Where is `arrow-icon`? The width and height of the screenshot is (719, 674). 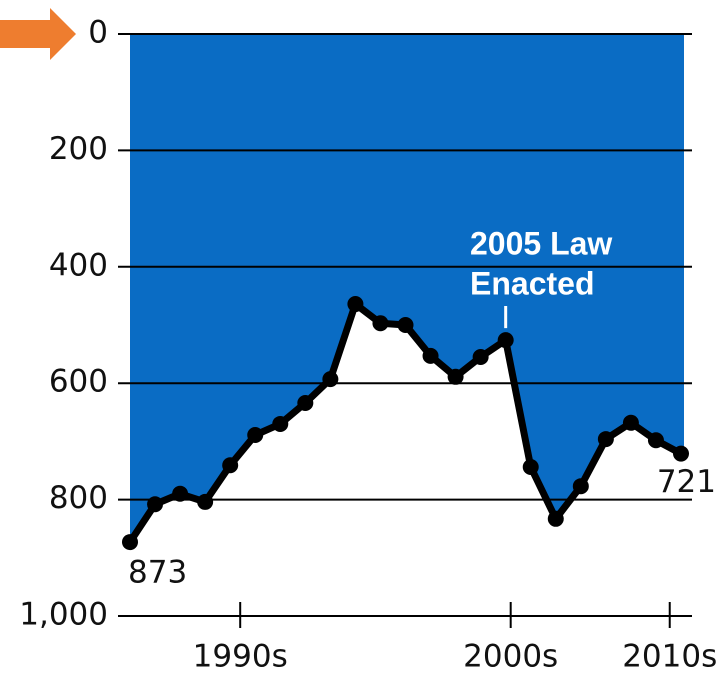
arrow-icon is located at coordinates (38, 34).